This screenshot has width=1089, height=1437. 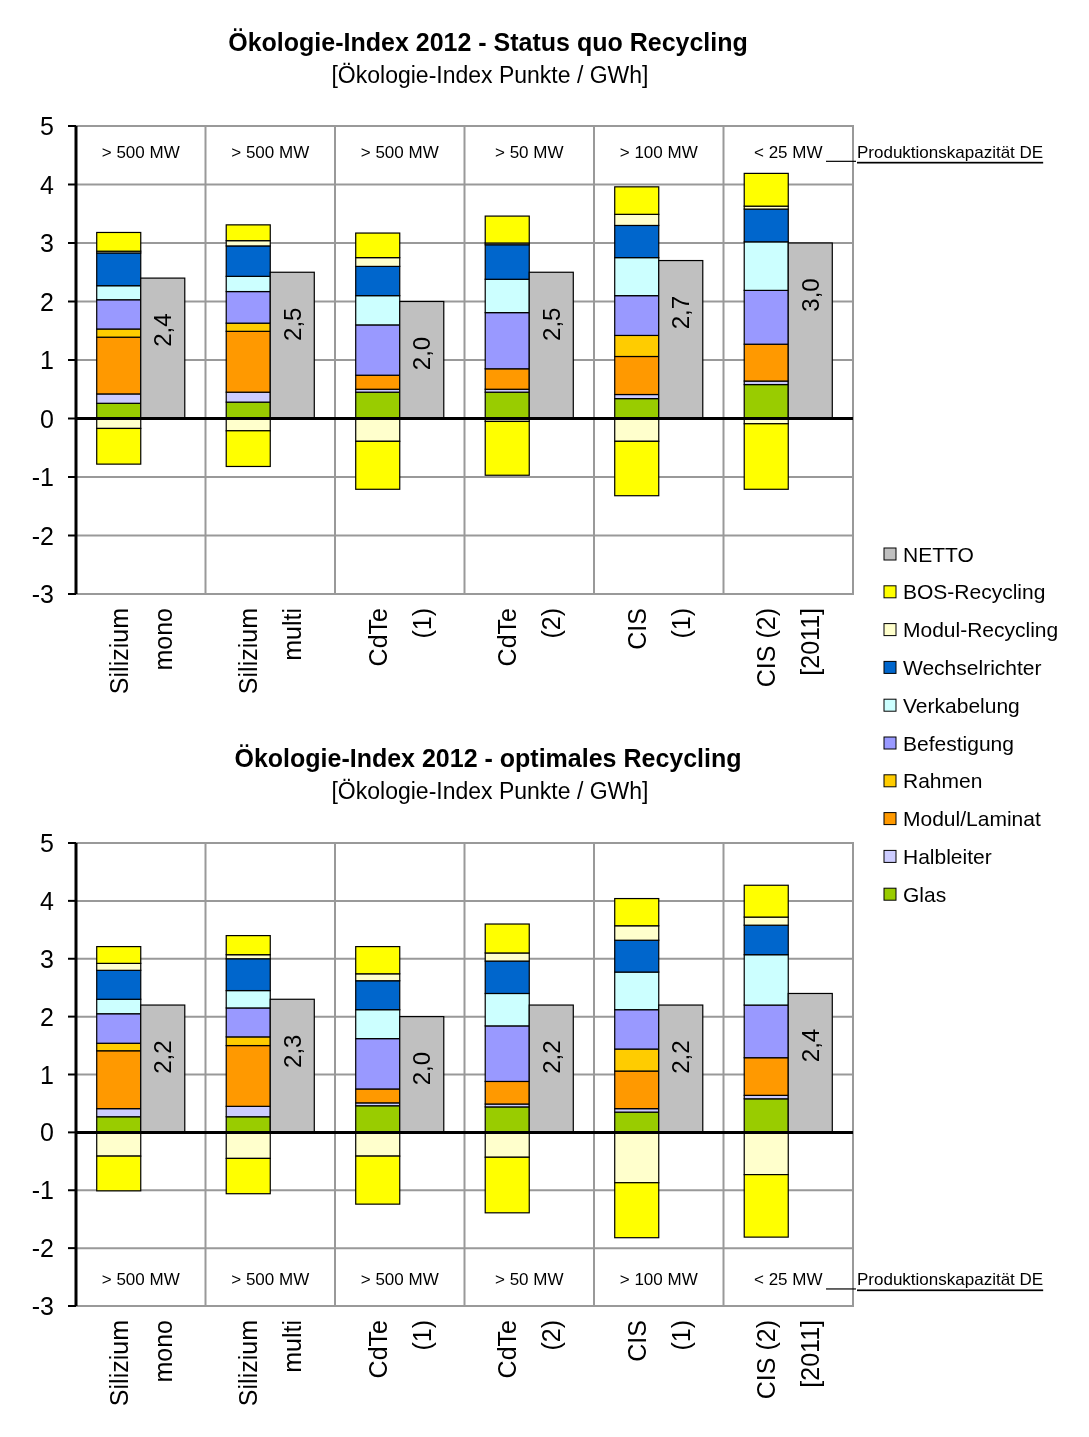 What do you see at coordinates (681, 312) in the screenshot?
I see `data-label: 2,7` at bounding box center [681, 312].